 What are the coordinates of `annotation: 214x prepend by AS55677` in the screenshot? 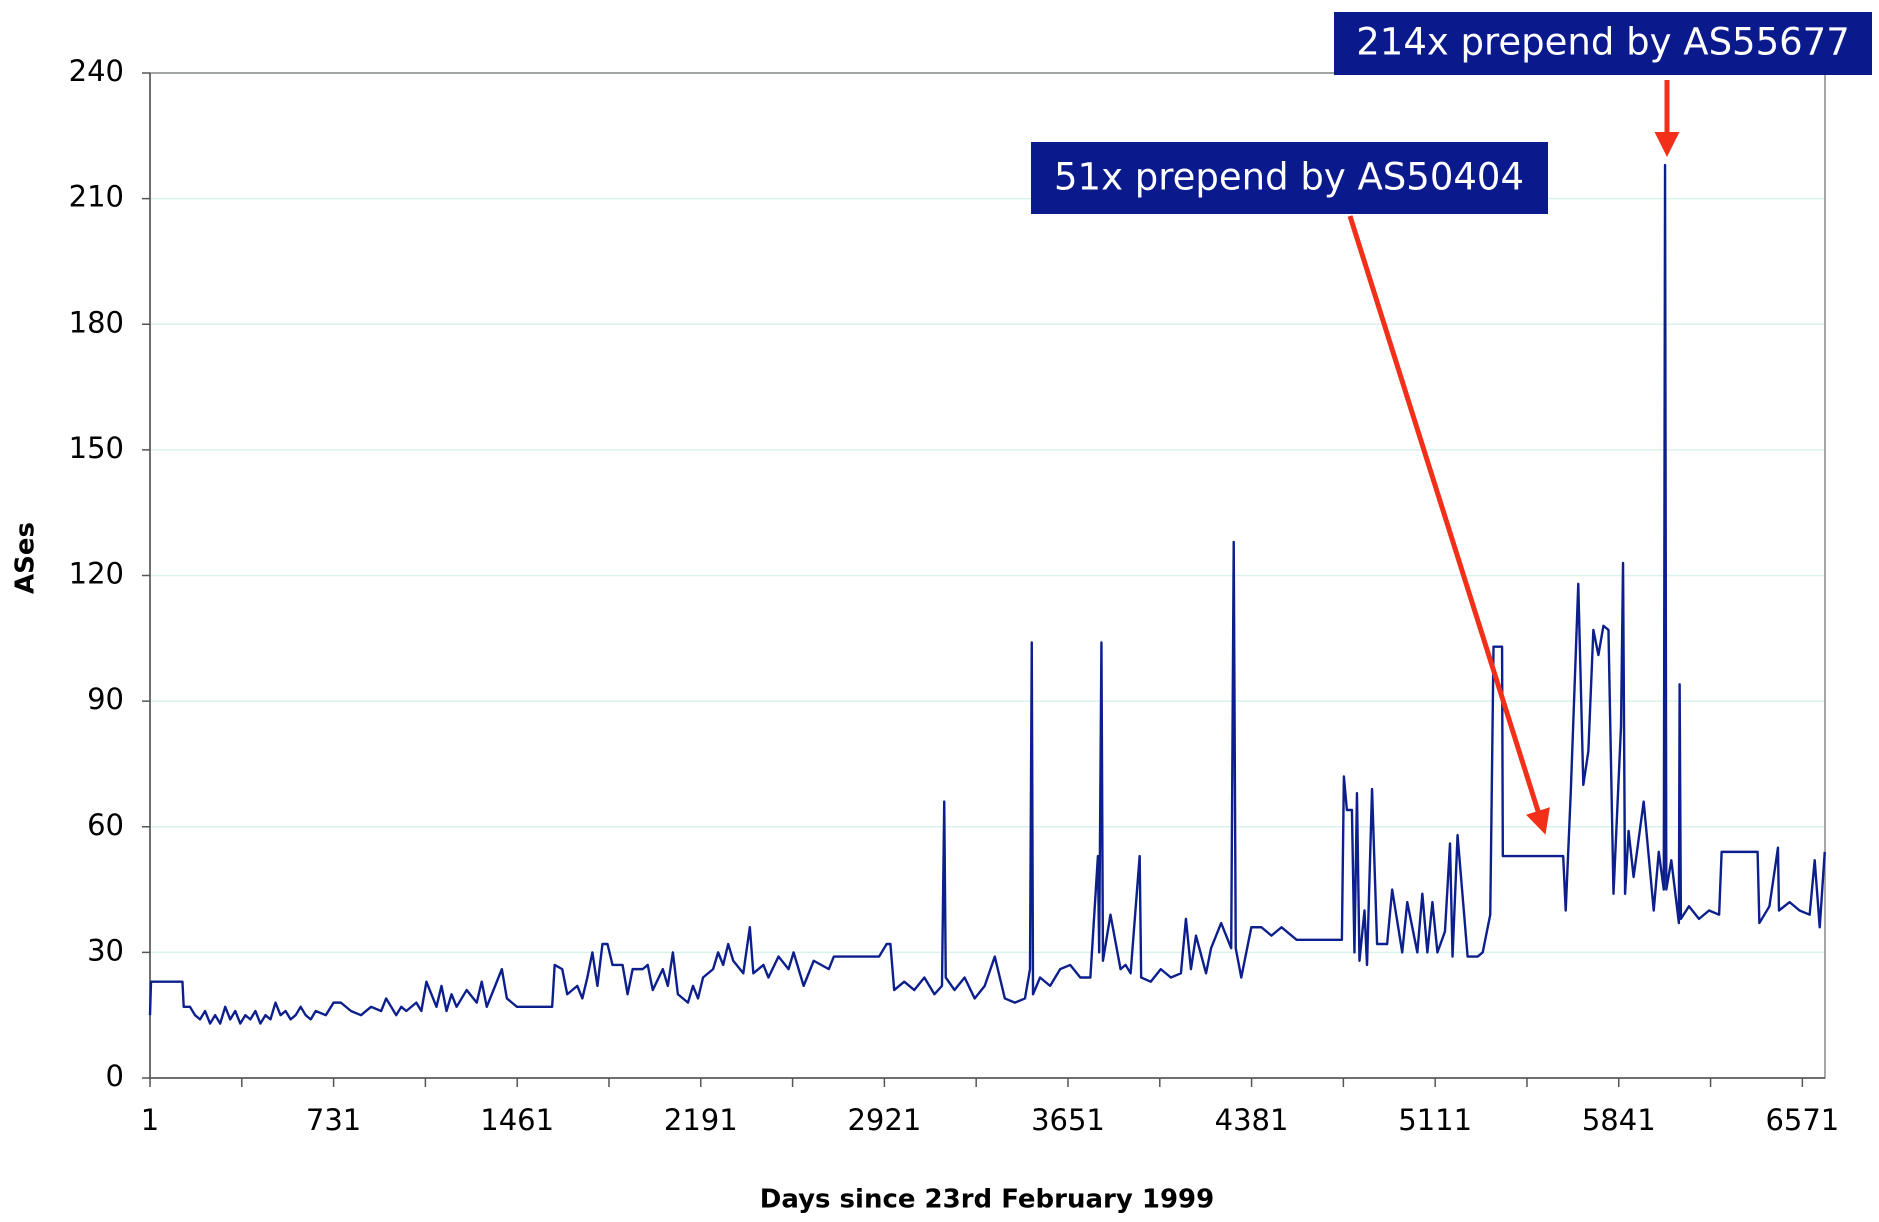 It's located at (1603, 84).